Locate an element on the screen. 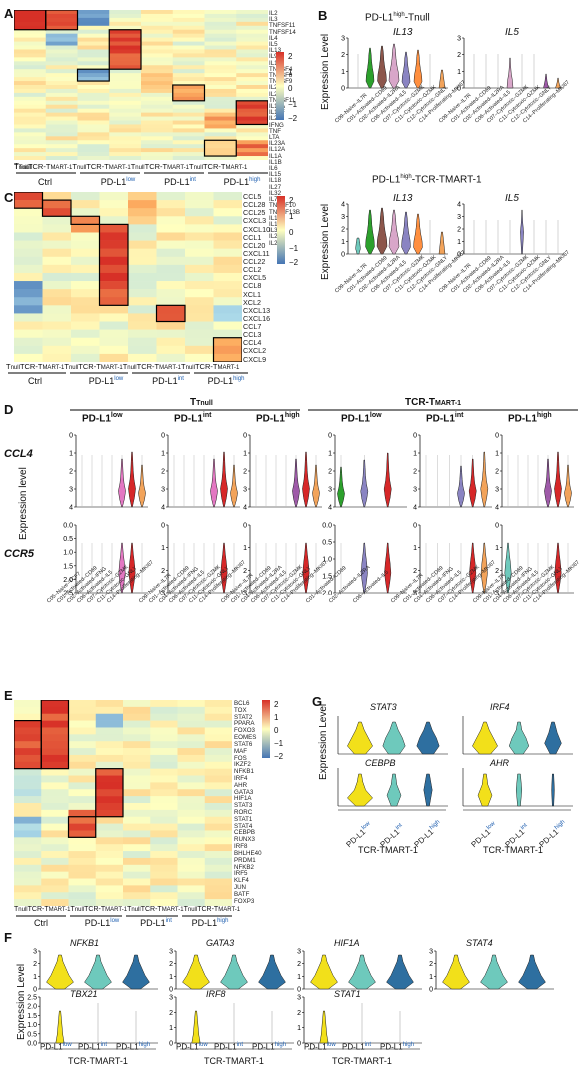 Image resolution: width=581 pixels, height=1069 pixels. panel-f-x-label: PD-L1low is located at coordinates (192, 1047).